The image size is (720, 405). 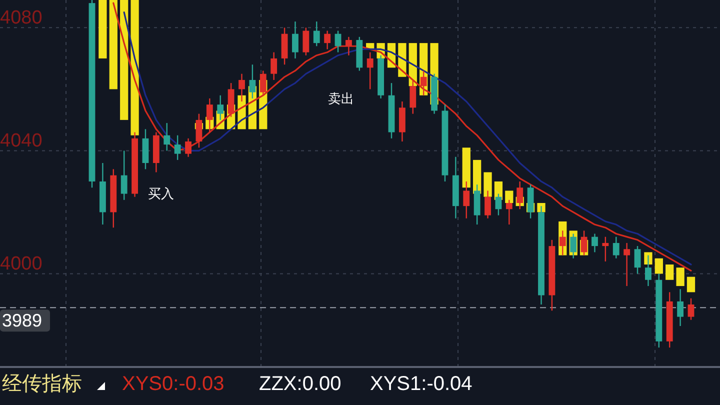 What do you see at coordinates (42, 384) in the screenshot?
I see `text: 经传指标` at bounding box center [42, 384].